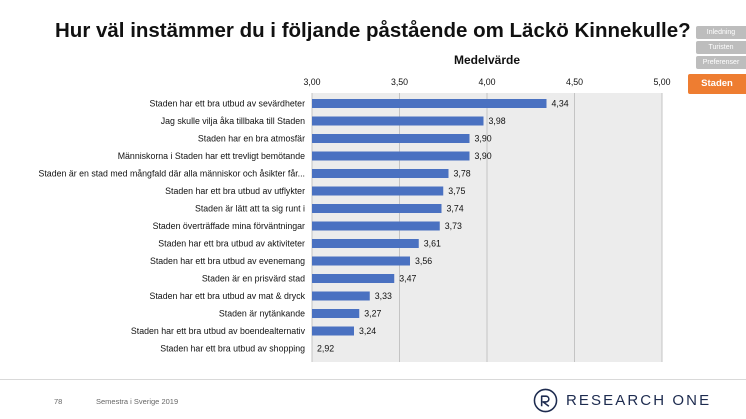 The height and width of the screenshot is (419, 746). I want to click on page-number: 78, so click(58, 401).